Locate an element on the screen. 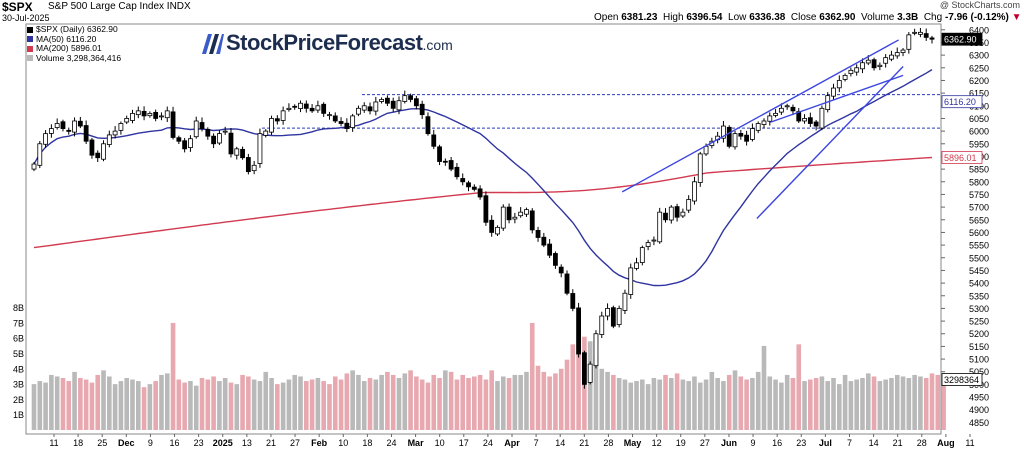  x-tick-label: 18 is located at coordinates (367, 443).